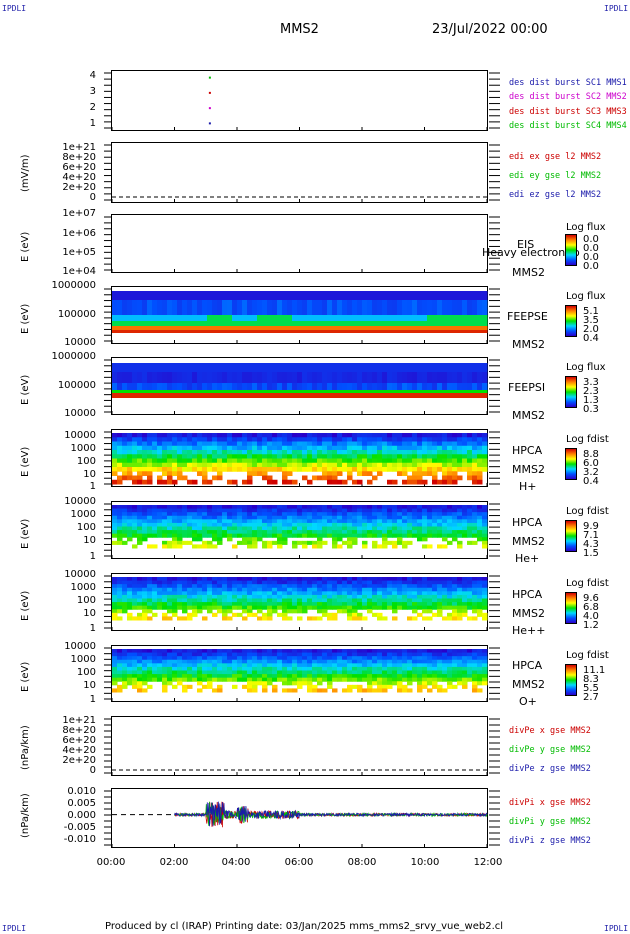 The width and height of the screenshot is (630, 934). I want to click on colorbar, so click(571, 392).